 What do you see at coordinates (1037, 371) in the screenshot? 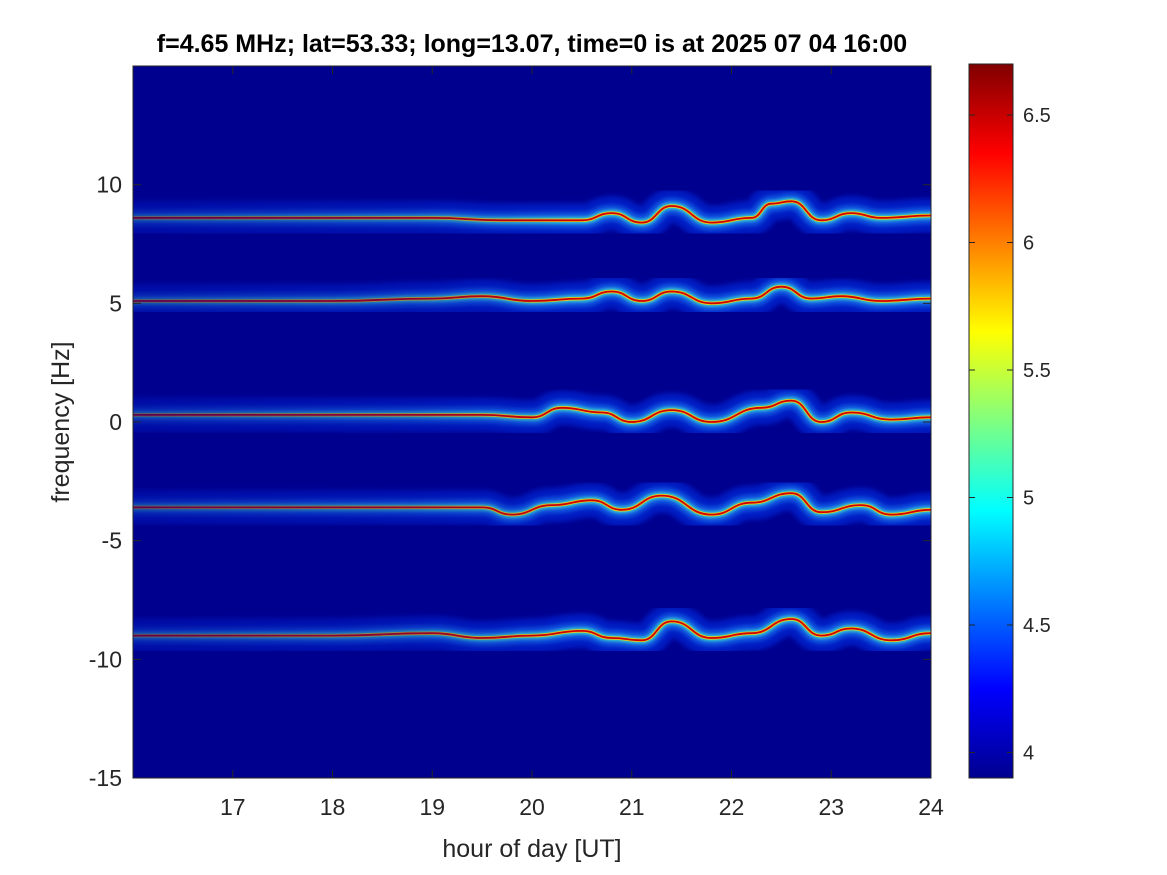
I see `colorbar-tick-label: 5.5` at bounding box center [1037, 371].